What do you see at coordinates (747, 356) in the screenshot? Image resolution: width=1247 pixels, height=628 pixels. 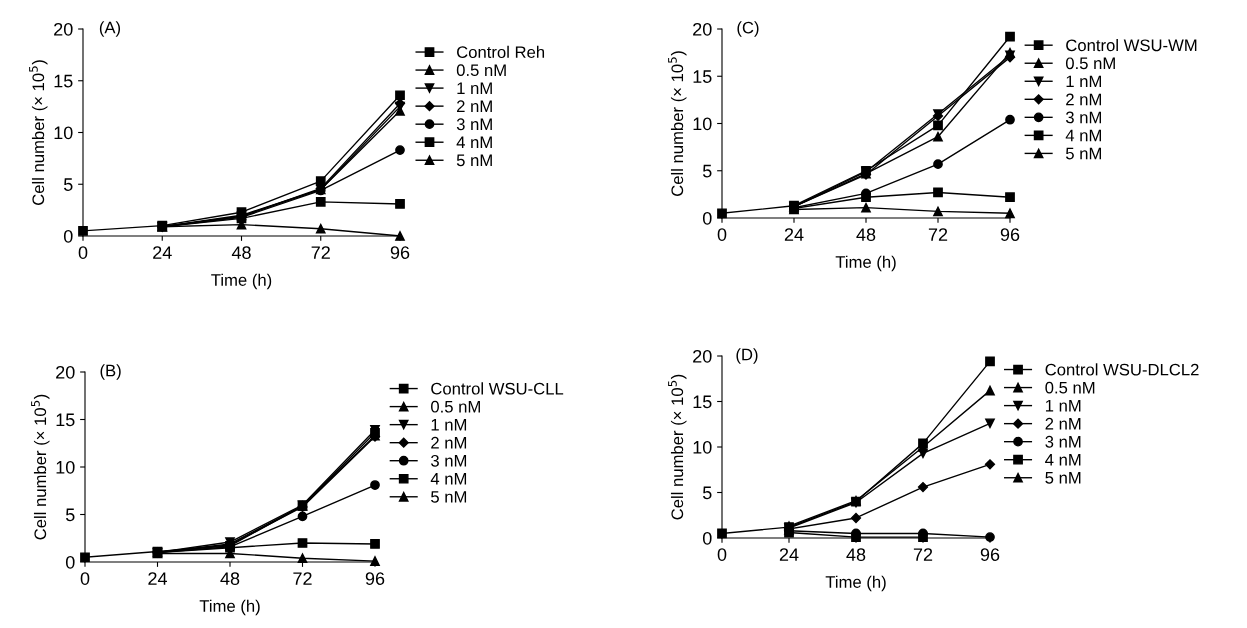 I see `chart-title: (D)` at bounding box center [747, 356].